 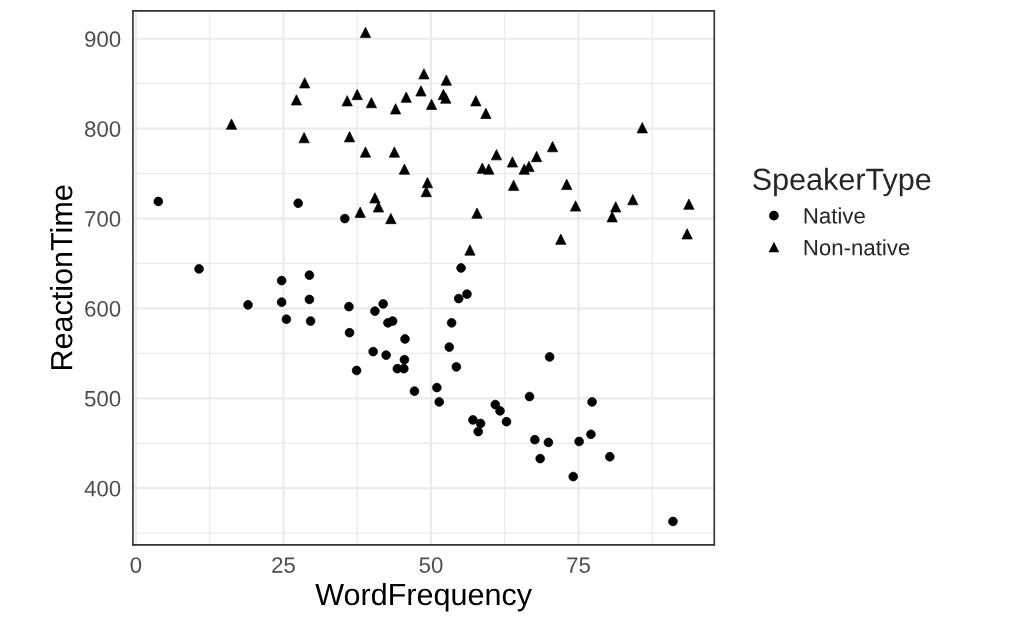 I want to click on y-tick-label: 500, so click(x=102, y=398).